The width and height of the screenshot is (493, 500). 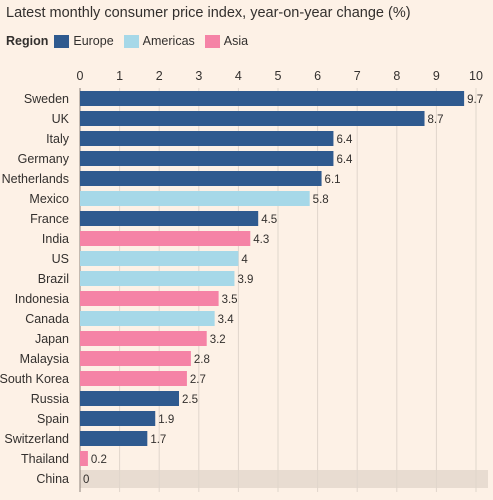 I want to click on category-label: UK, so click(x=61, y=119).